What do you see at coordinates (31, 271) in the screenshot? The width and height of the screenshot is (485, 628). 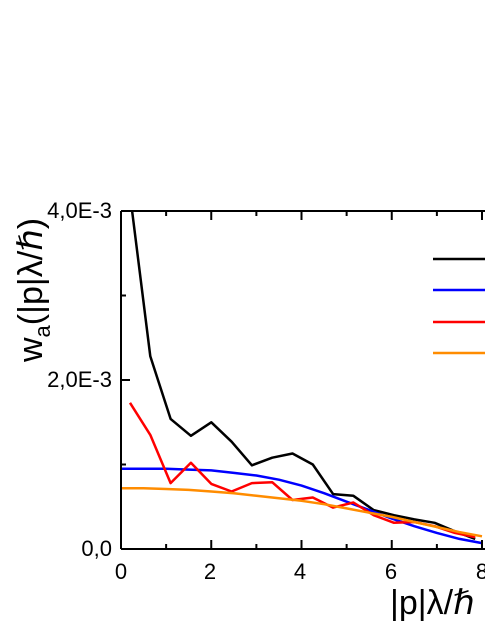 I see `y-axis-title-rest: (|p|λ/ℏ)` at bounding box center [31, 271].